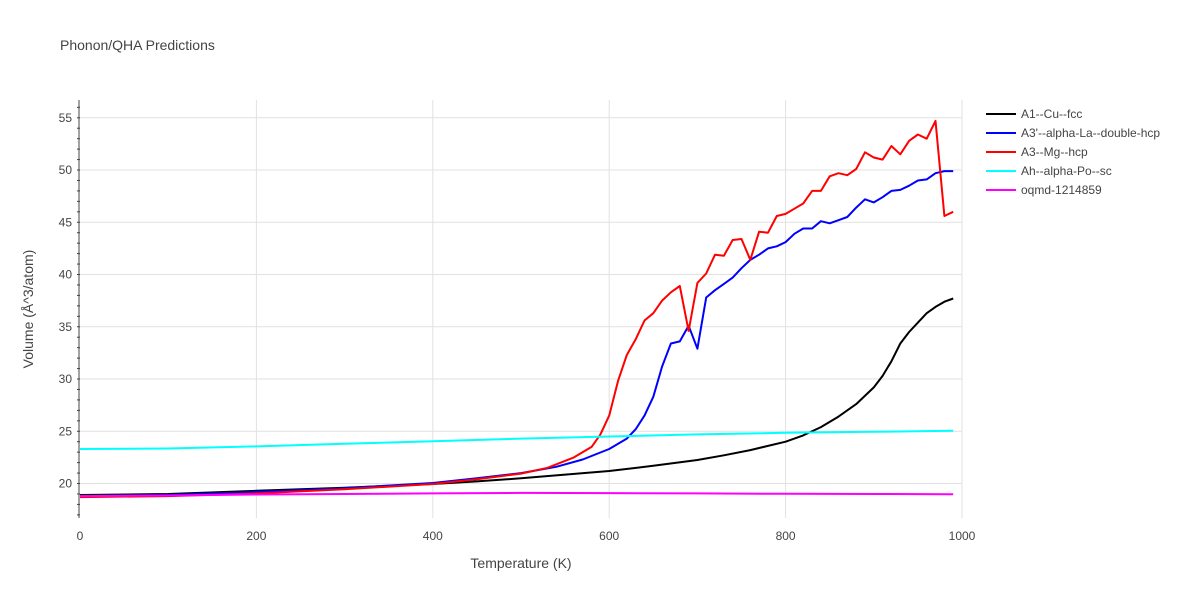 Image resolution: width=1200 pixels, height=600 pixels. Describe the element at coordinates (69, 311) in the screenshot. I see `y-axis: 20 25 30 35 40 45 50 55` at that location.